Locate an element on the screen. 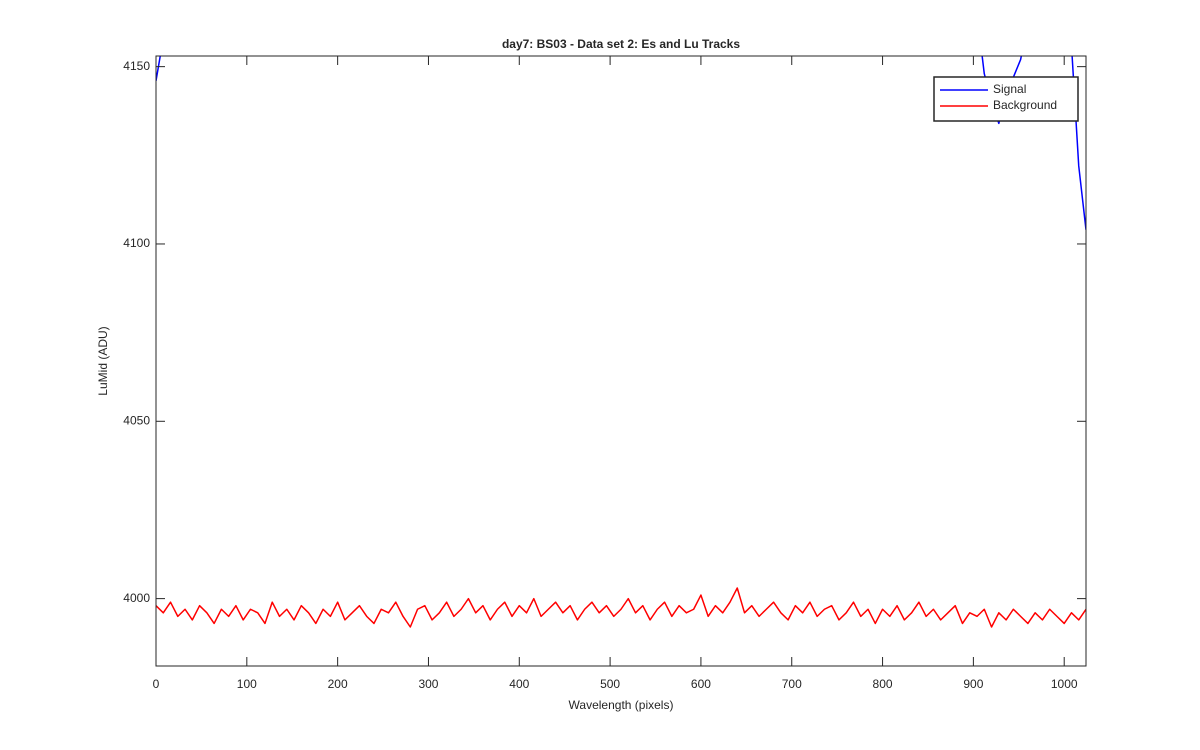 The height and width of the screenshot is (750, 1200). y-tick-label: 4100 is located at coordinates (136, 243).